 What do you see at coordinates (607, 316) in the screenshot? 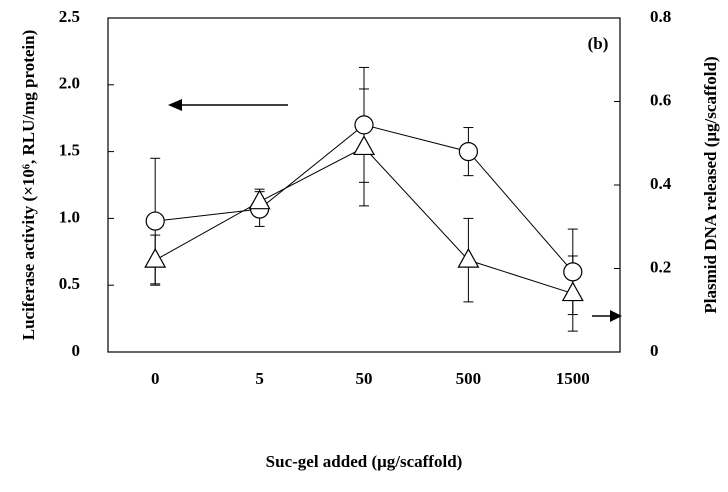
I see `right-arrow` at bounding box center [607, 316].